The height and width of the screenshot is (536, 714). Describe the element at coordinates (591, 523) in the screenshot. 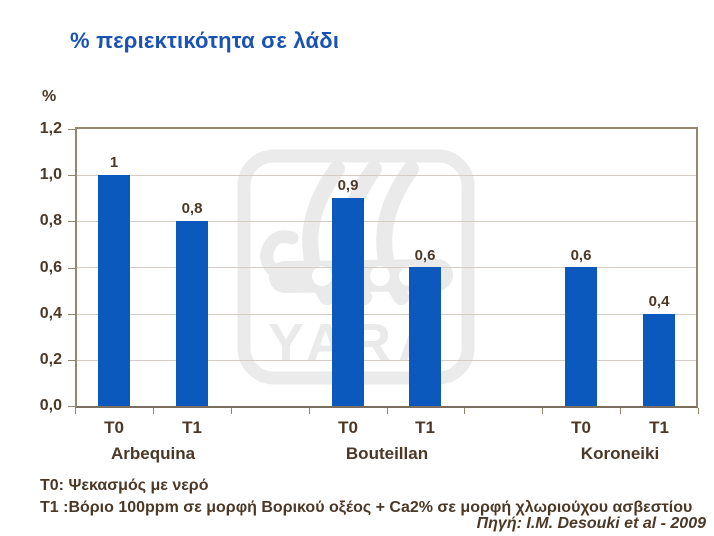

I see `source-citation: Πηγή: I.M. Desouki et al - 2009` at that location.